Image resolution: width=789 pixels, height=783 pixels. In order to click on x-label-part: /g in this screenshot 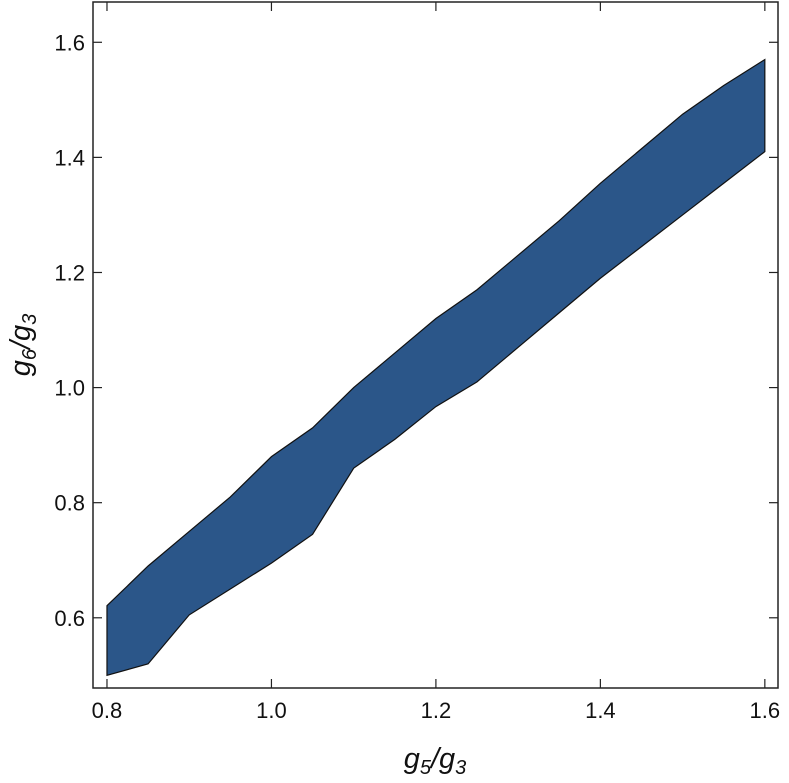, I will do `click(442, 759)`.